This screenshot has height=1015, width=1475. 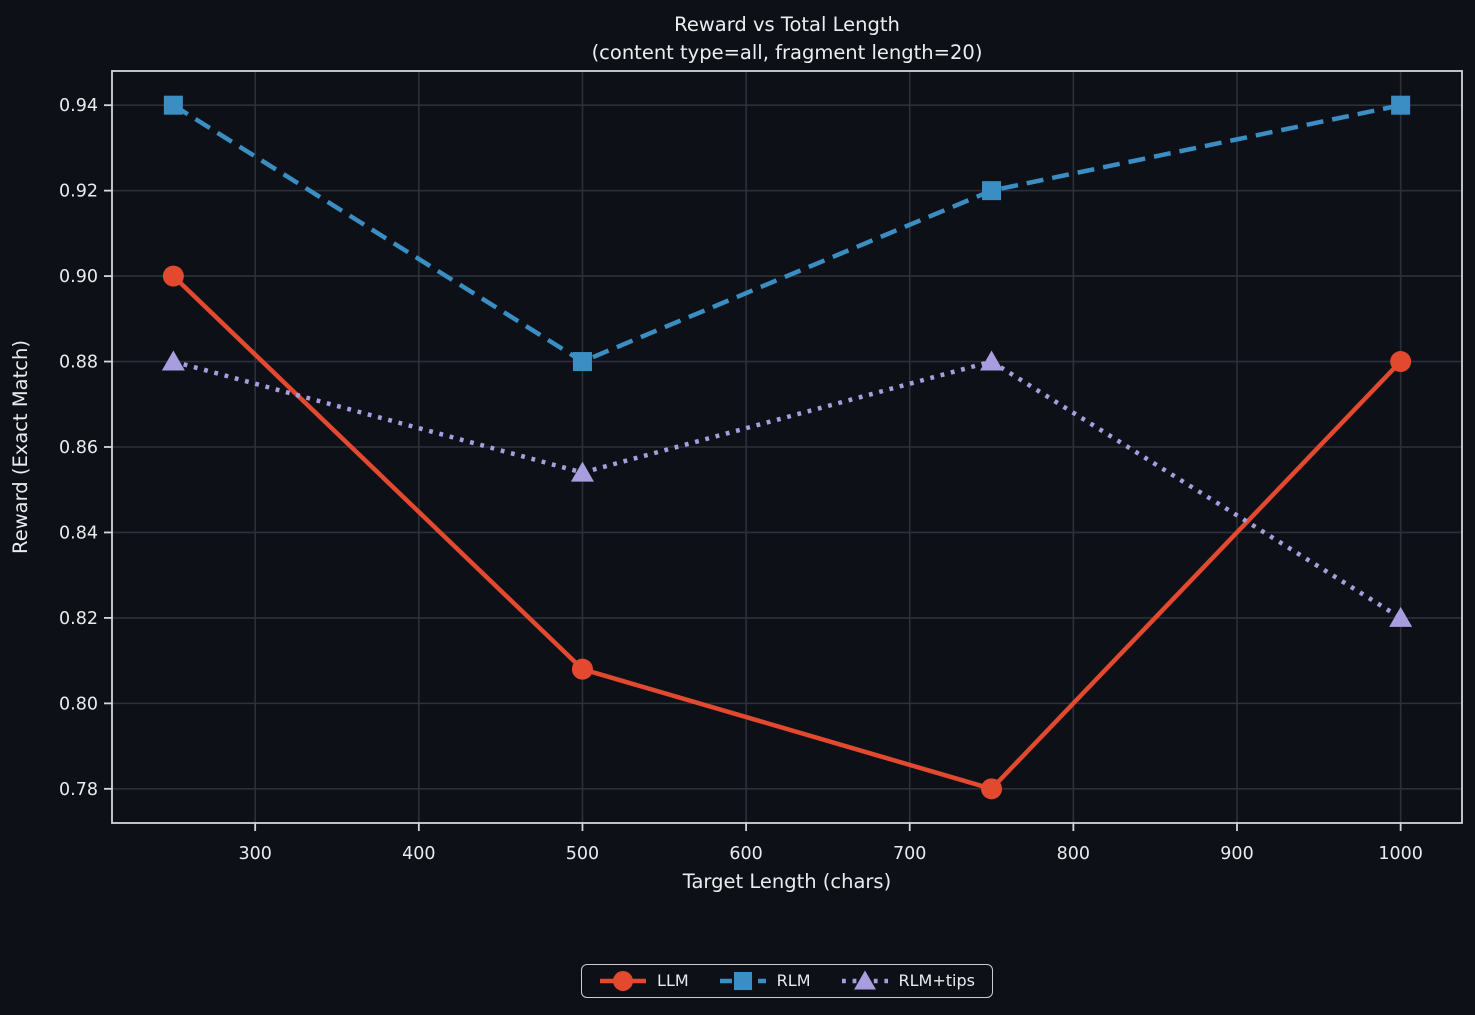 What do you see at coordinates (582, 854) in the screenshot?
I see `x-tick-label: 500` at bounding box center [582, 854].